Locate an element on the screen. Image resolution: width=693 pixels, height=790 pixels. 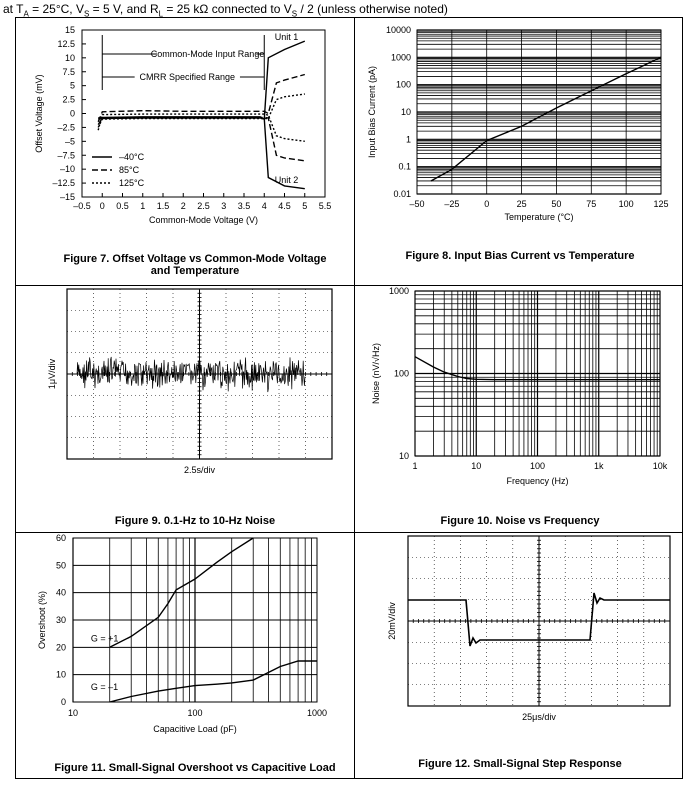
fig10-ytick-label: 100 is located at coordinates (401, 374).